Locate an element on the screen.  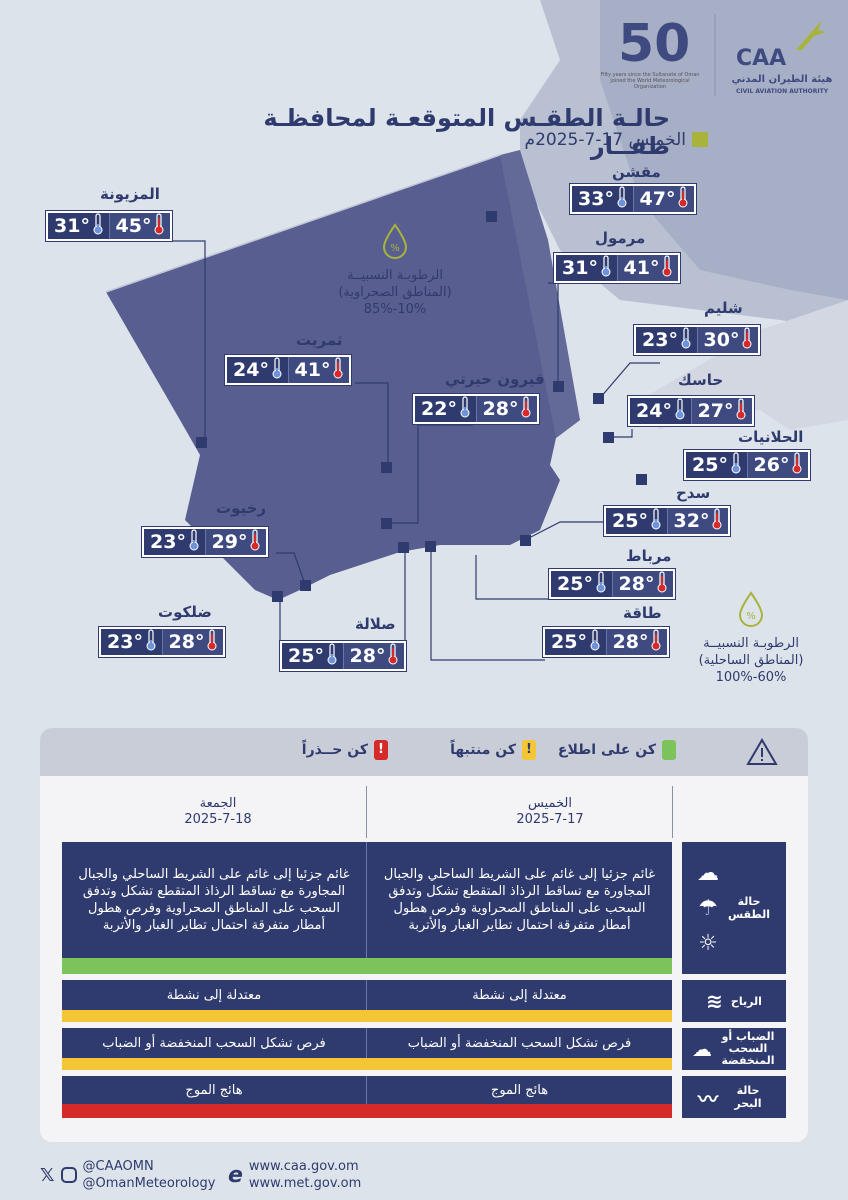
city-name-mazyunah: المزيونة is located at coordinates (130, 194).